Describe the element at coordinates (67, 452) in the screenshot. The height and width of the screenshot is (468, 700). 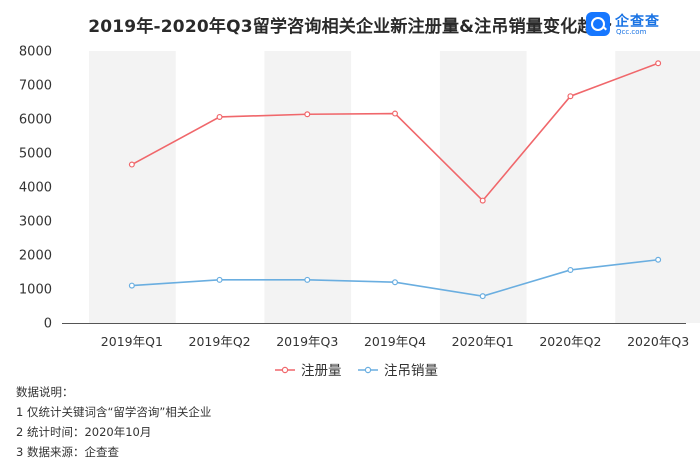
I see `notes-line-3: 3 数据来源：企查查` at that location.